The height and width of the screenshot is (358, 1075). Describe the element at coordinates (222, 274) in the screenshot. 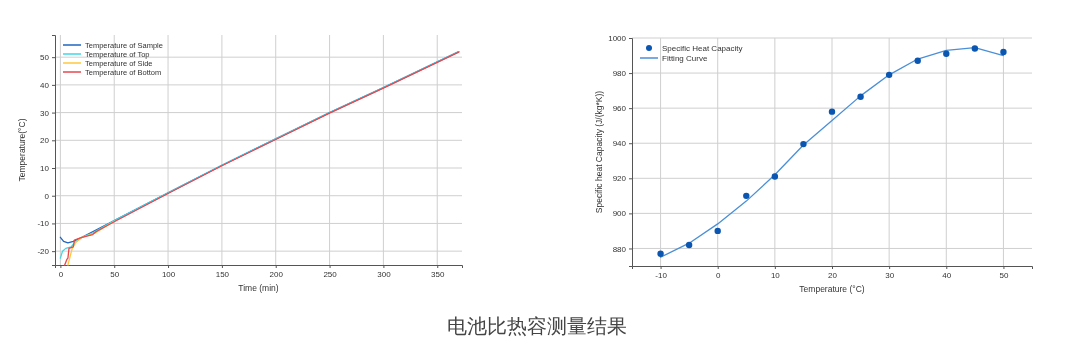

I see `x-tick-label: 150` at that location.